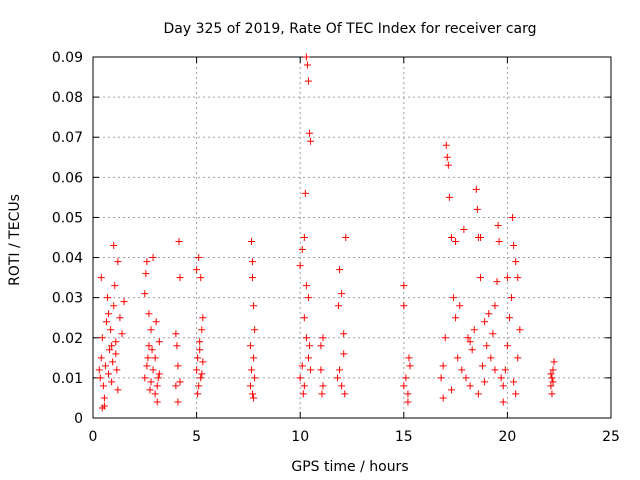 This screenshot has height=480, width=640. I want to click on y-tick-label: 0.09, so click(67, 58).